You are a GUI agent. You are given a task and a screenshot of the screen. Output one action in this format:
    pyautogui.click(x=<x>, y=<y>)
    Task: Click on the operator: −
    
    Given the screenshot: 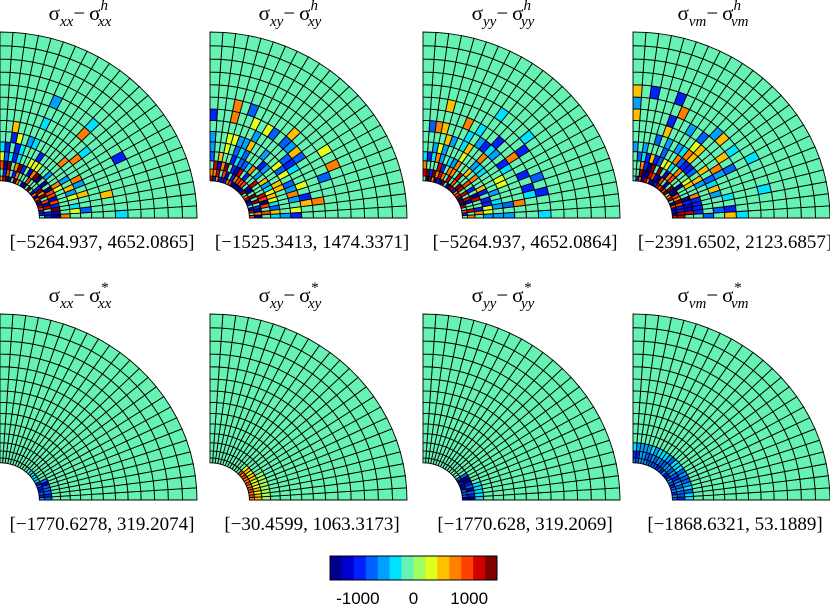 What is the action you would take?
    pyautogui.click(x=712, y=13)
    